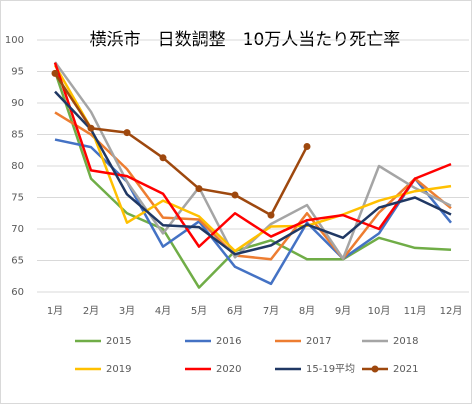  I want to click on x-tick-label: 4月, so click(163, 311).